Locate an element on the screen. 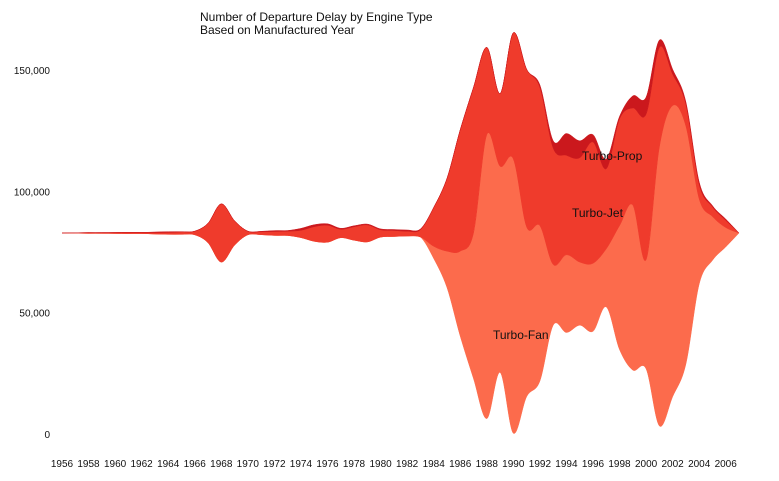 The width and height of the screenshot is (779, 481). x-tick-label: 1968 is located at coordinates (221, 464).